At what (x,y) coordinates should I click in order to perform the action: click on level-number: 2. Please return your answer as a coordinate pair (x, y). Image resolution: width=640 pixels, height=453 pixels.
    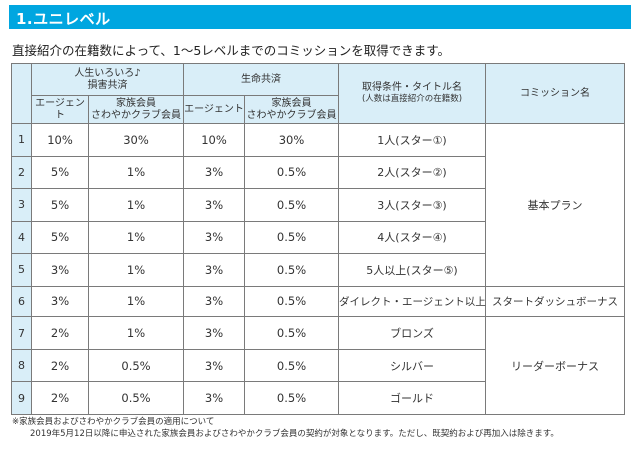
    Looking at the image, I should click on (21, 172).